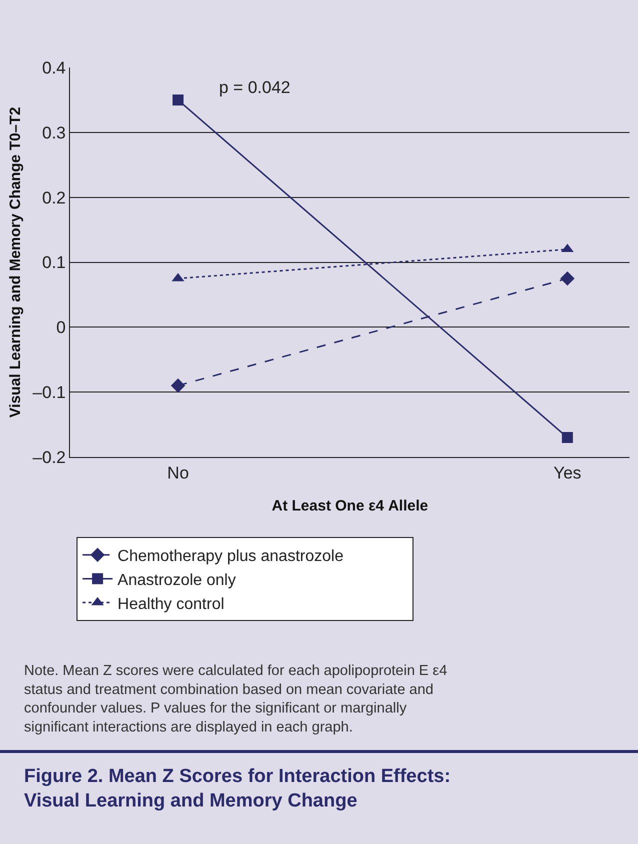 The width and height of the screenshot is (638, 844). I want to click on y-tick-label: 0.3, so click(54, 132).